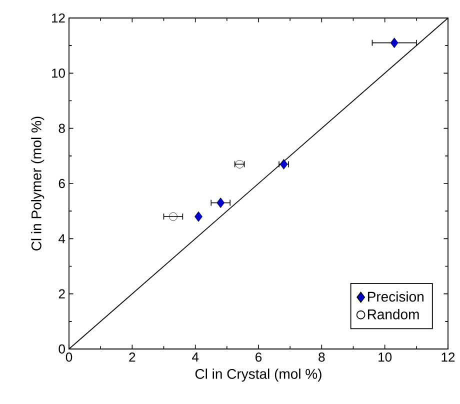 The height and width of the screenshot is (404, 460). I want to click on x-tick-label: 12, so click(448, 357).